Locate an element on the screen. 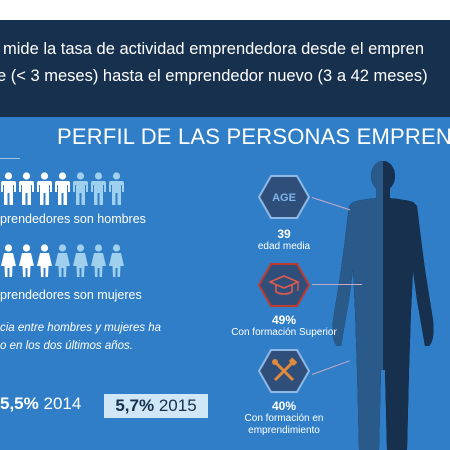 The width and height of the screenshot is (450, 450). education-leader-line is located at coordinates (337, 284).